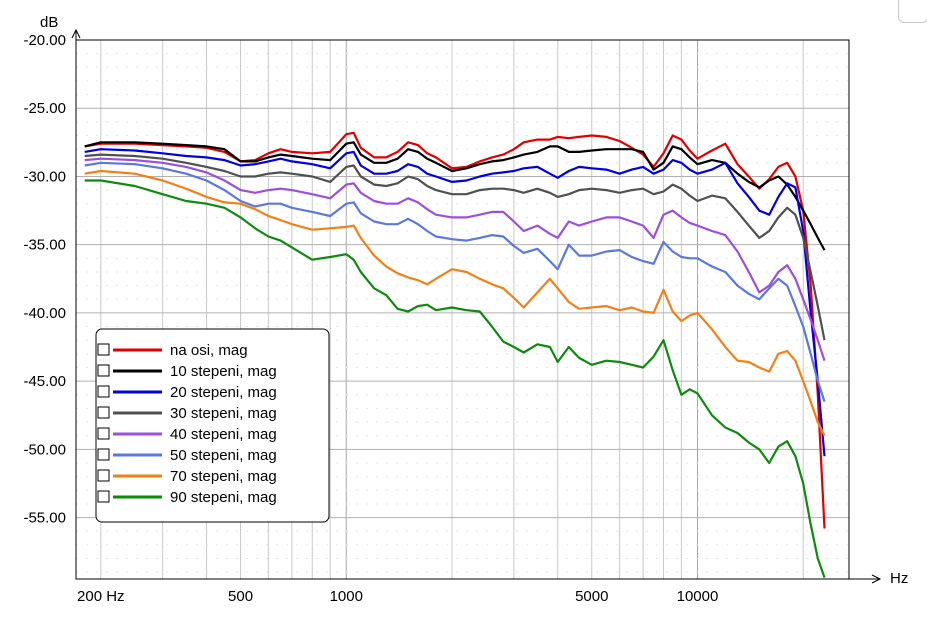  What do you see at coordinates (223, 392) in the screenshot?
I see `legend-label: 20 stepeni, mag` at bounding box center [223, 392].